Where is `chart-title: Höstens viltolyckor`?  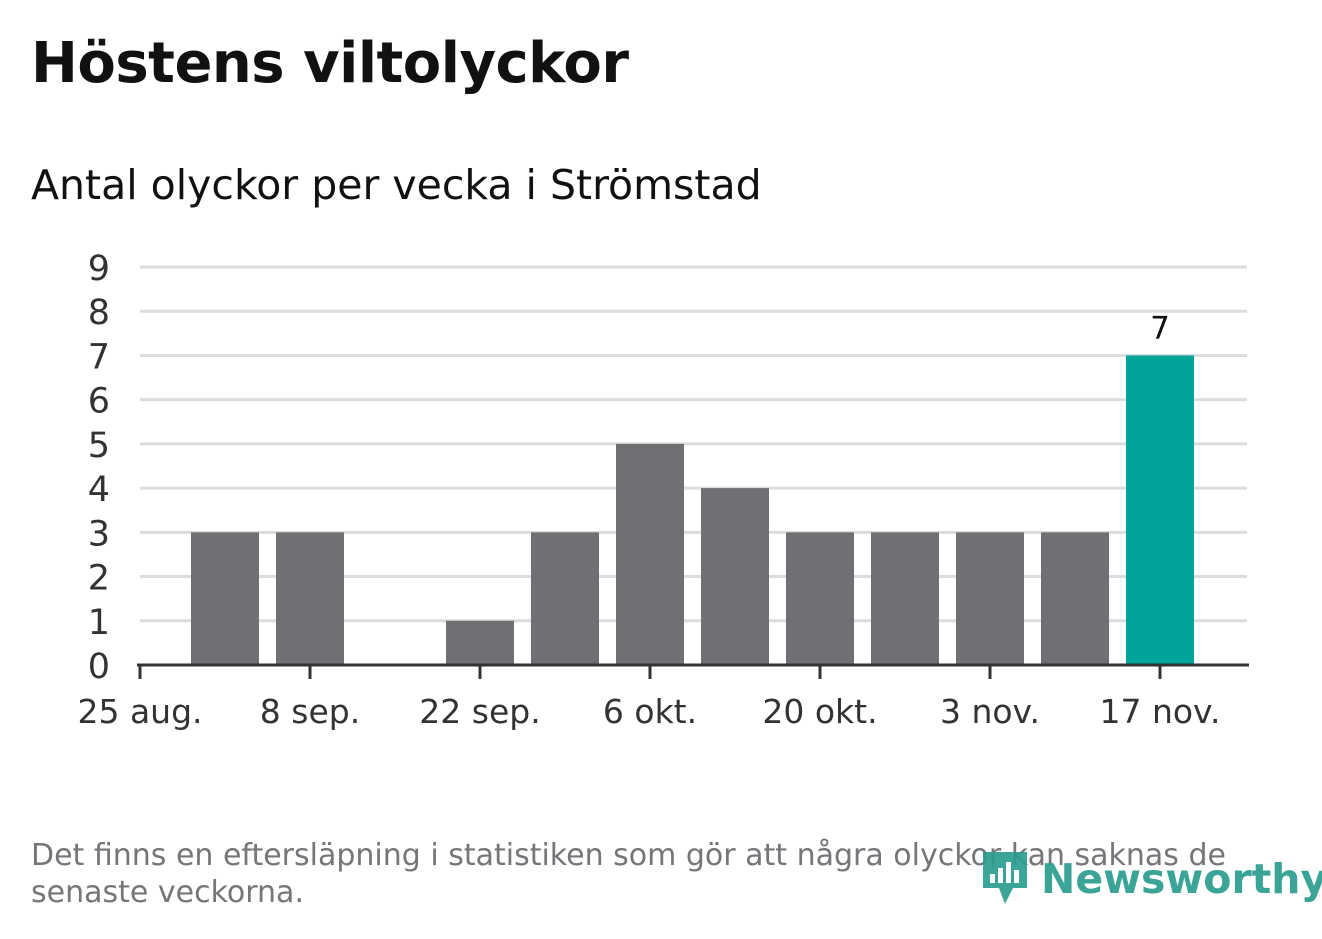
chart-title: Höstens viltolyckor is located at coordinates (330, 63).